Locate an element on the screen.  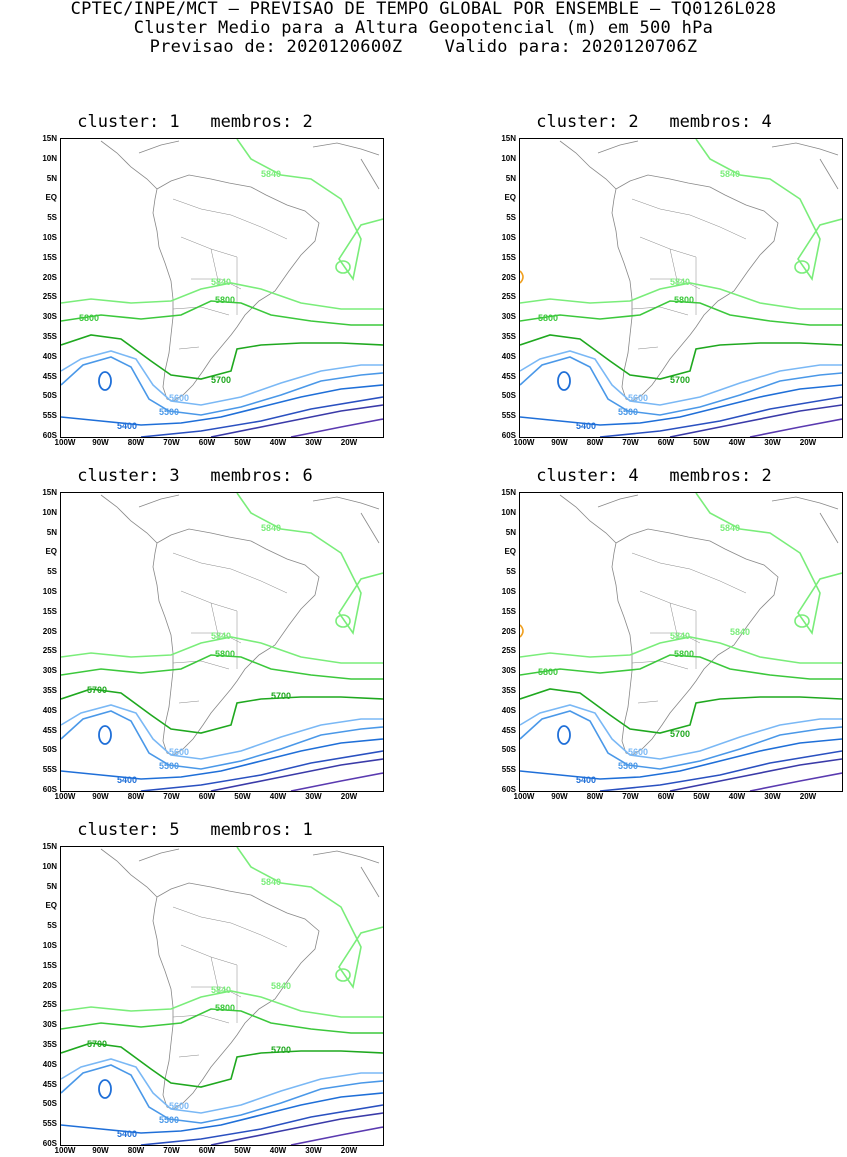
panel-title: cluster: 2 membros: 4 is located at coordinates (654, 122).